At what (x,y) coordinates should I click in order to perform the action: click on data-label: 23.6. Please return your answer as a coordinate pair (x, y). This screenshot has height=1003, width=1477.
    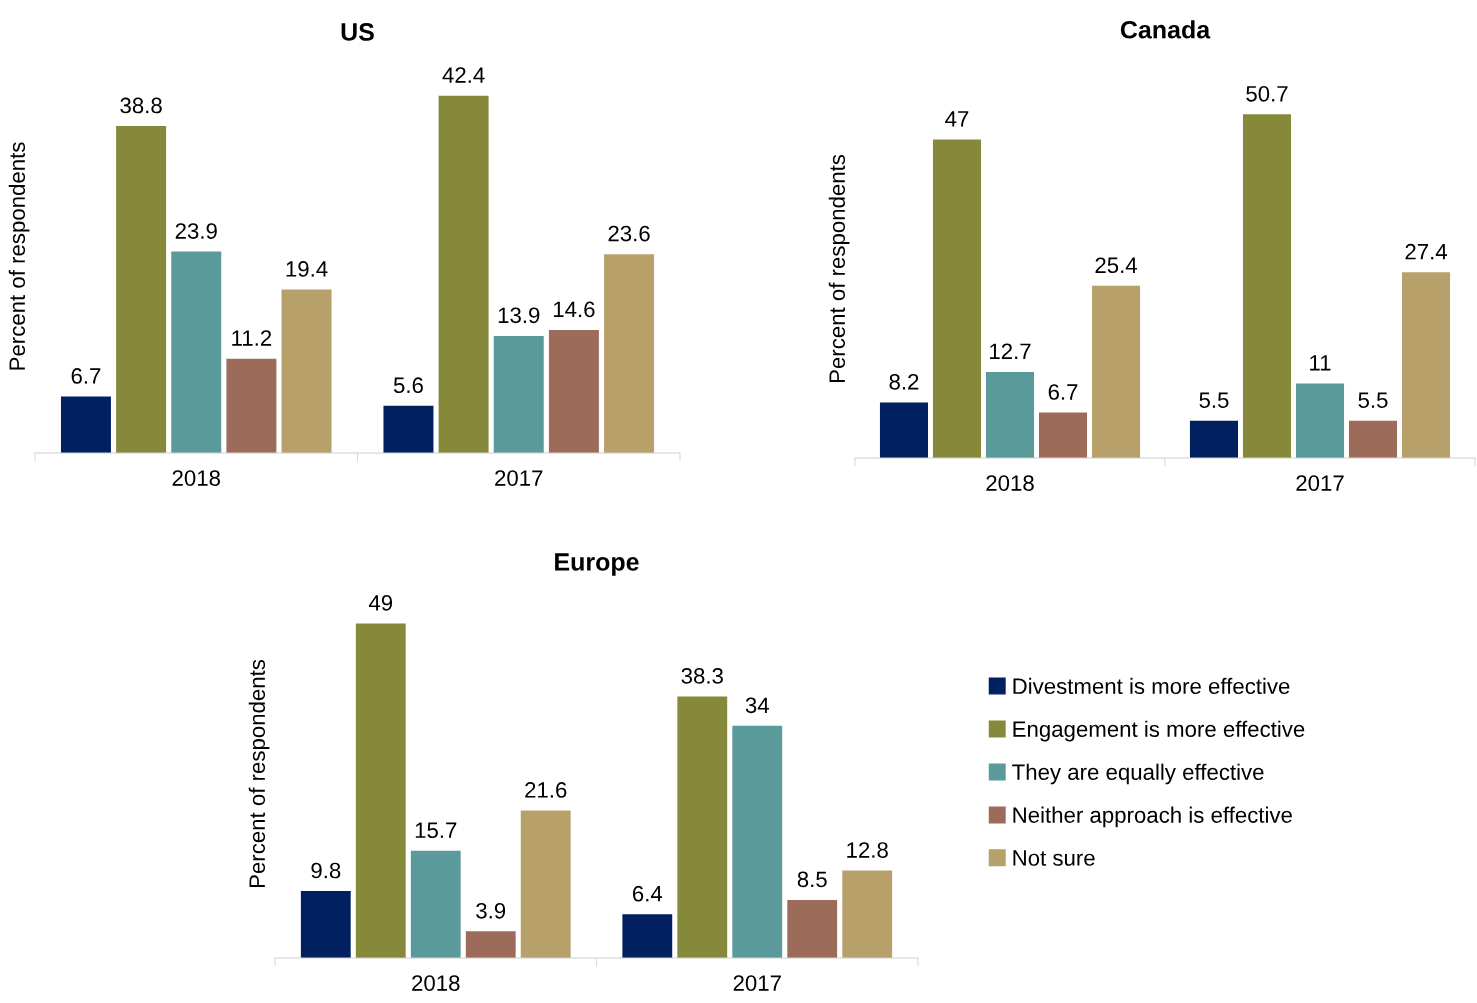
    Looking at the image, I should click on (629, 233).